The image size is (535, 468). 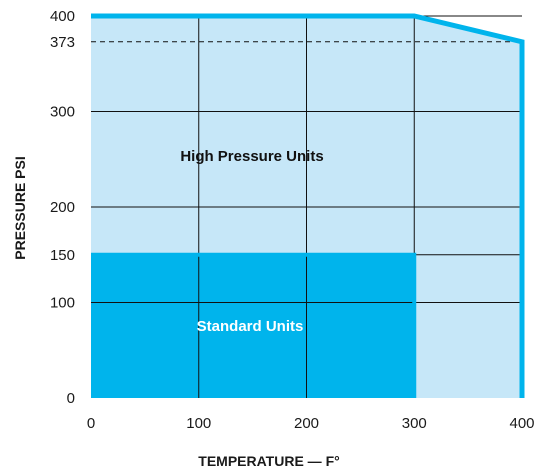 What do you see at coordinates (62, 112) in the screenshot?
I see `y-tick-label: 300` at bounding box center [62, 112].